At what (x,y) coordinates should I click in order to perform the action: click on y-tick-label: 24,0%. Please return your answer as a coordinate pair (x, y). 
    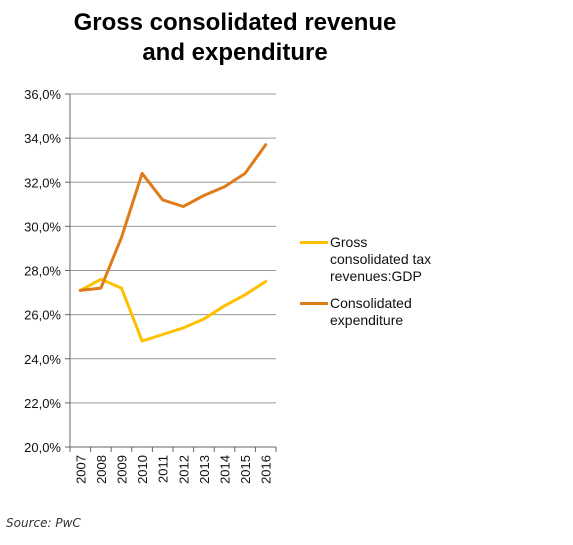
    Looking at the image, I should click on (42, 359).